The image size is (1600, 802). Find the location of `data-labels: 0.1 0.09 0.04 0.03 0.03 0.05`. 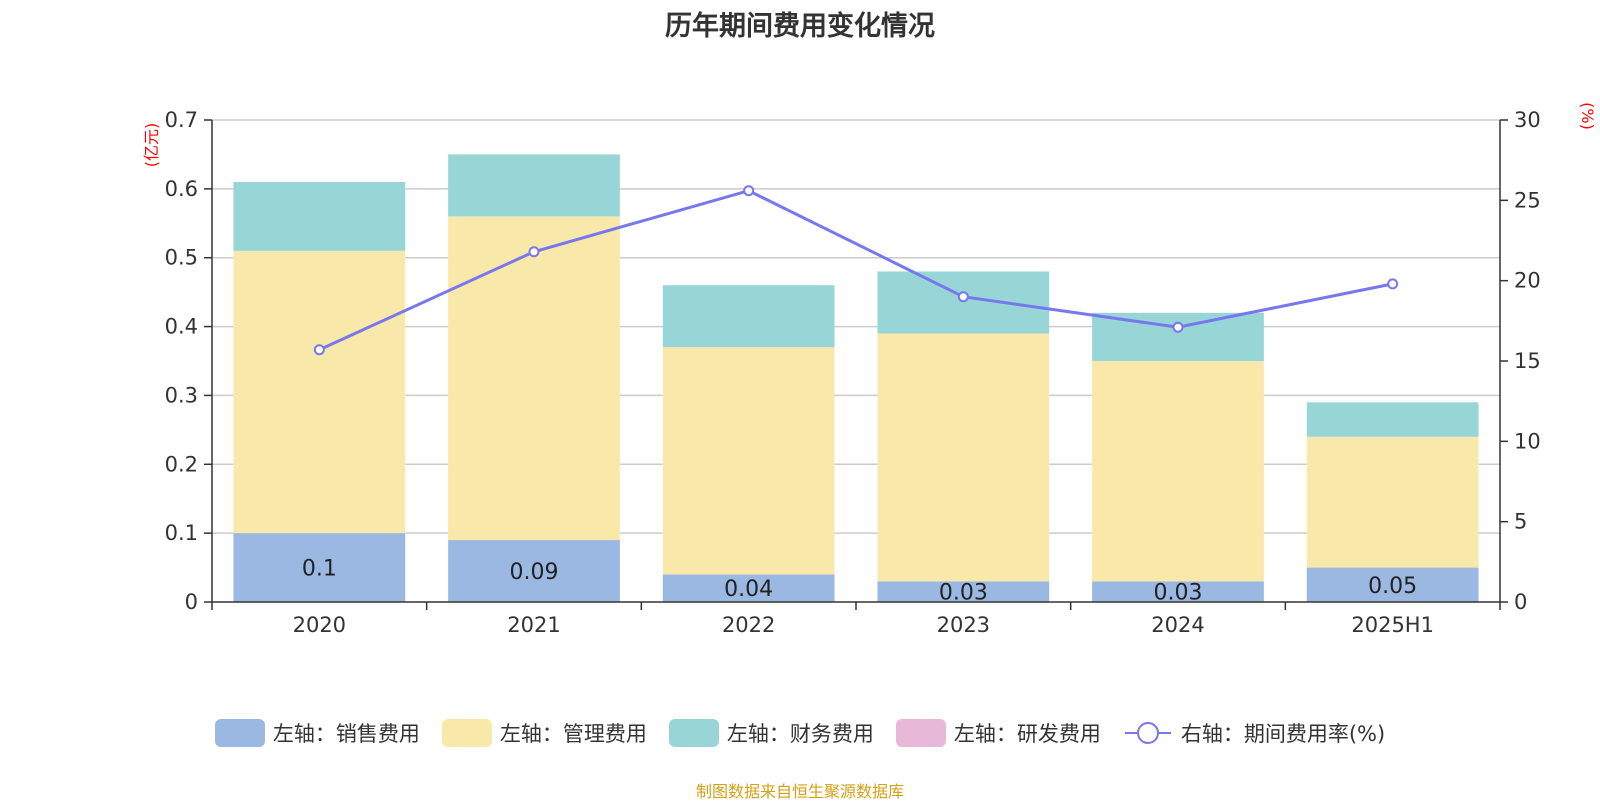

data-labels: 0.1 0.09 0.04 0.03 0.03 0.05 is located at coordinates (859, 581).